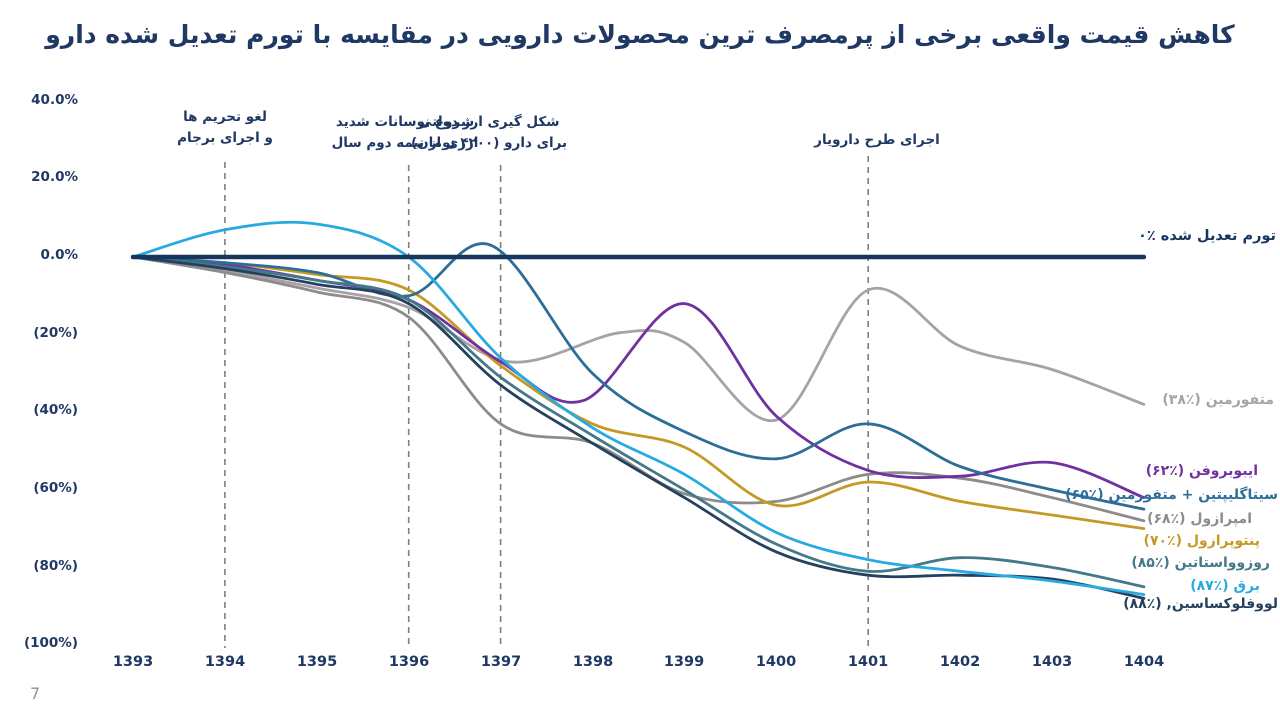 The height and width of the screenshot is (720, 1280). I want to click on annotation-currency-volatility: شروع نوسانات شدید ارزی از نیمه دوم سال, so click(405, 133).